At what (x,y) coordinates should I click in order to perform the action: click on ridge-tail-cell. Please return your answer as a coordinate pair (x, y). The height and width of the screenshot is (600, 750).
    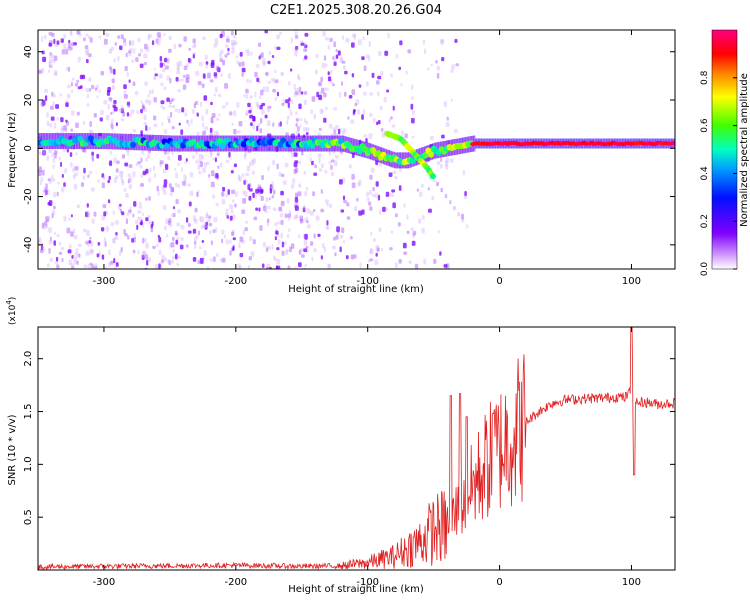
    Looking at the image, I should click on (454, 208).